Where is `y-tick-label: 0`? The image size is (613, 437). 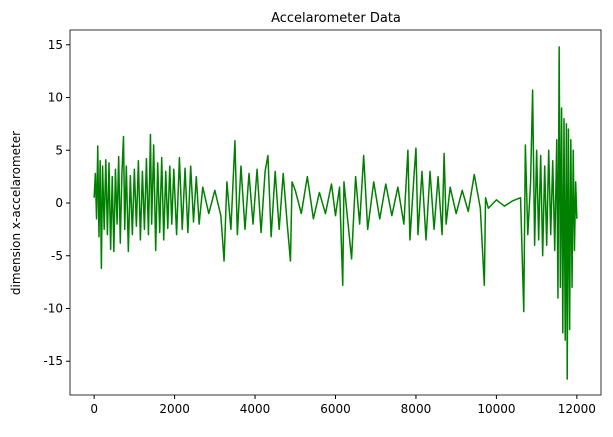
y-tick-label: 0 is located at coordinates (59, 203).